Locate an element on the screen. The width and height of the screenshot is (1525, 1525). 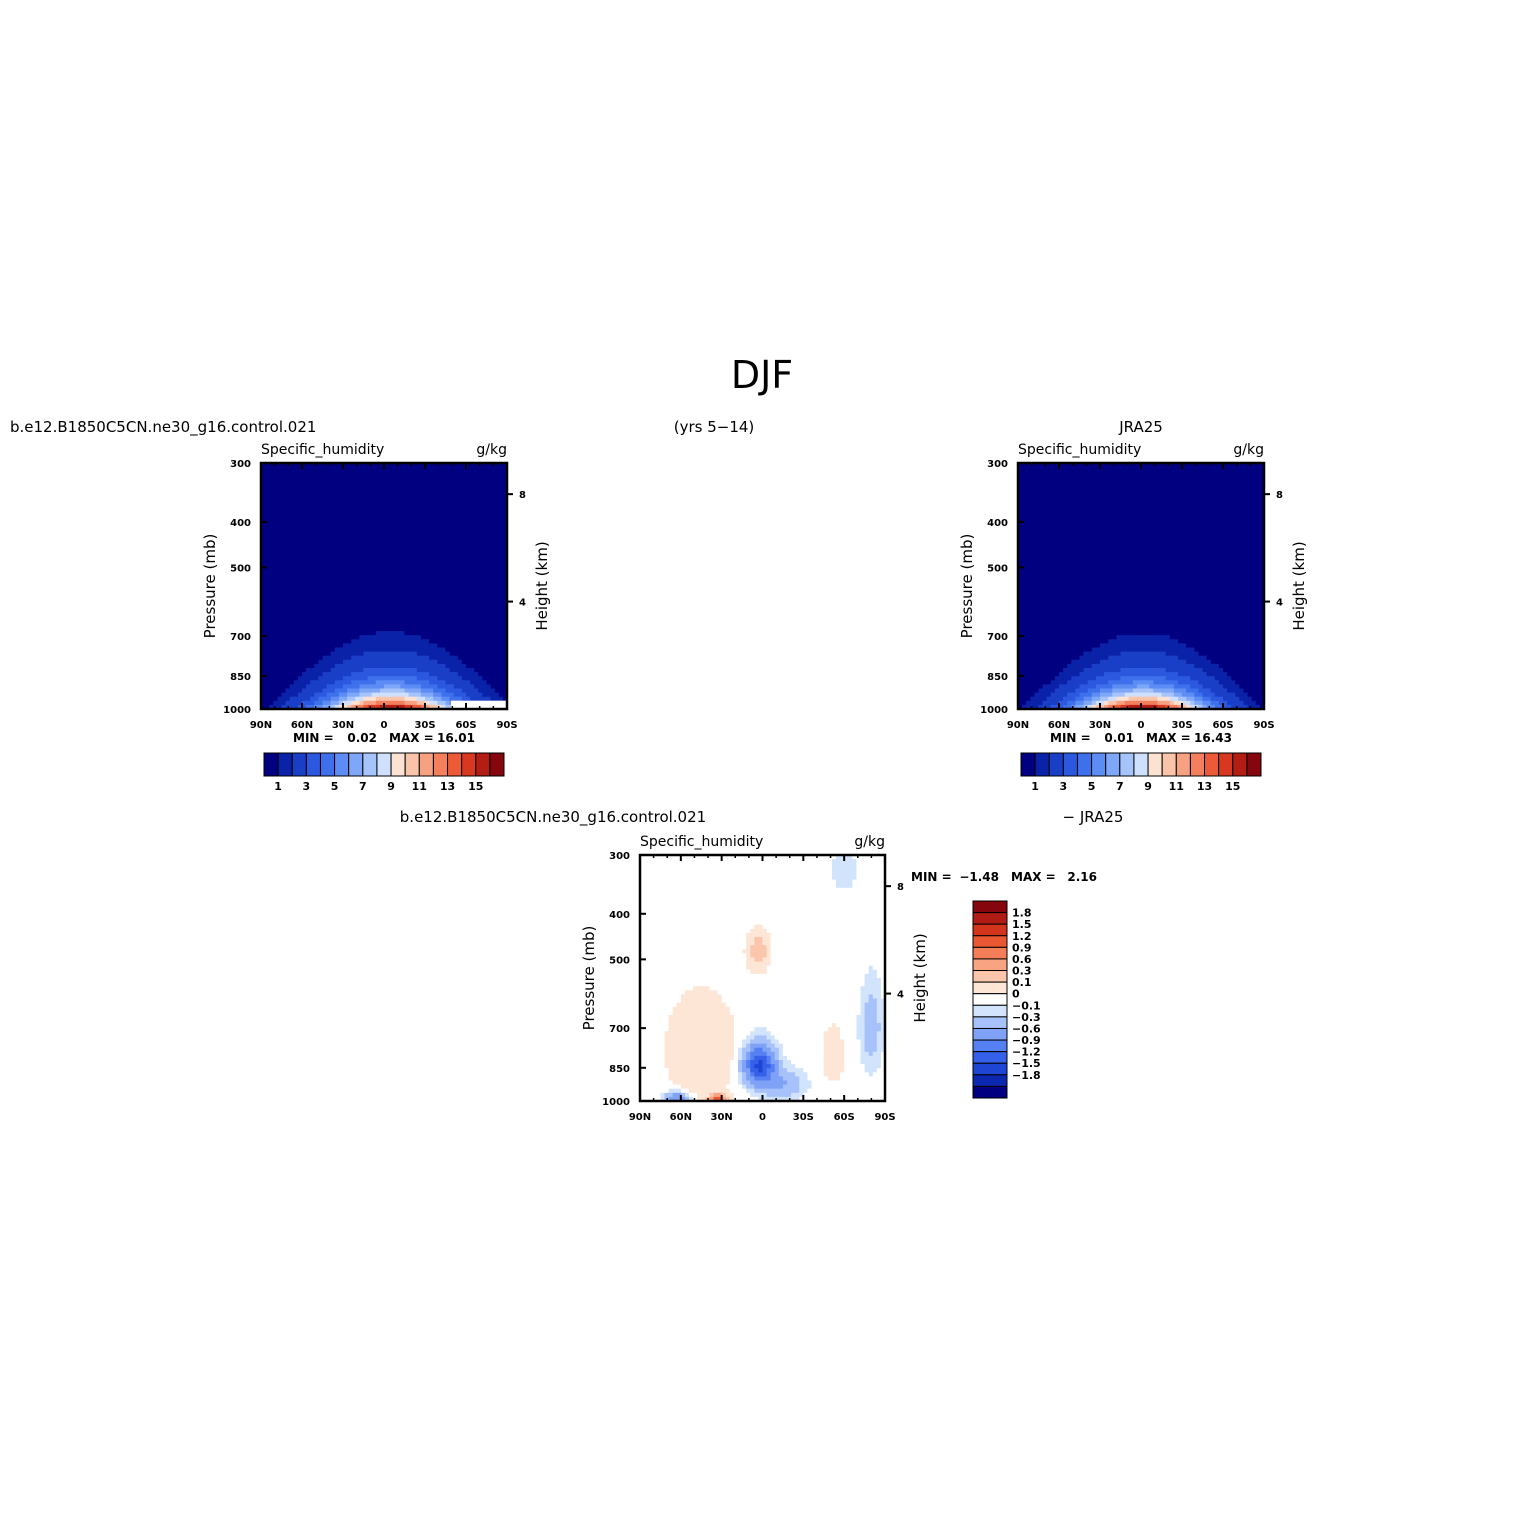
colorbar-swatch is located at coordinates (455, 764).